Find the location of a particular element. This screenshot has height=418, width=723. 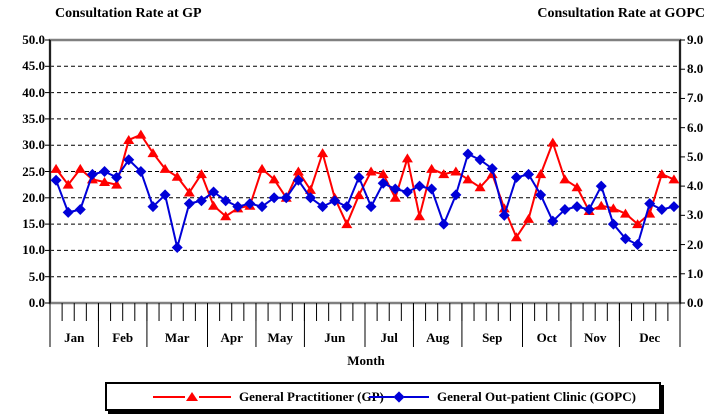

left-axis-title: Consultation Rate at GP is located at coordinates (128, 13).